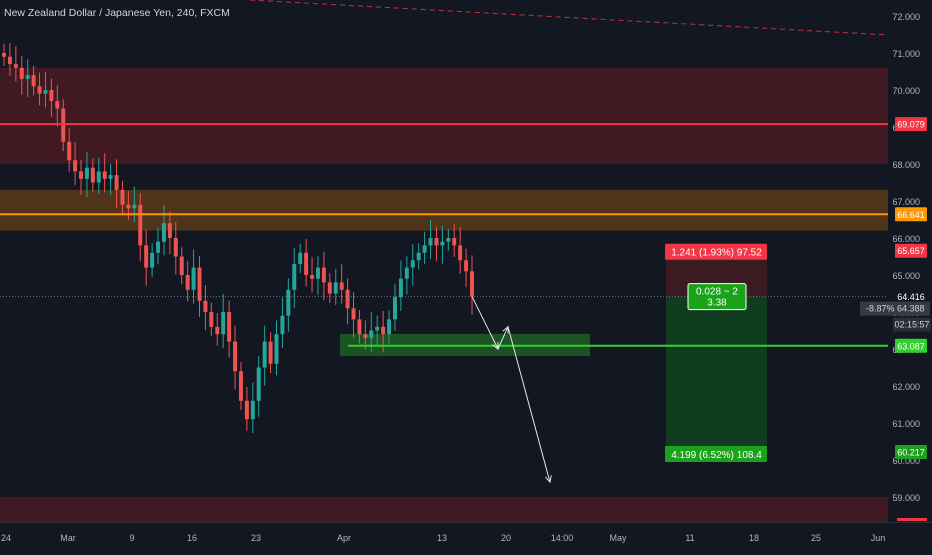  What do you see at coordinates (192, 538) in the screenshot?
I see `x-tick-label: 16` at bounding box center [192, 538].